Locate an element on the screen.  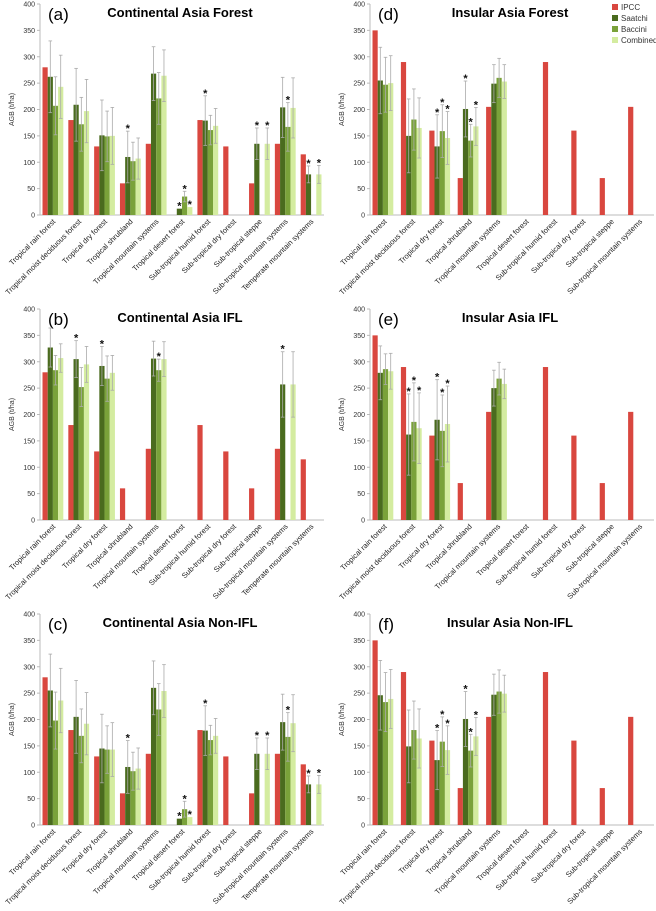
y-tick-label: 100 is located at coordinates (359, 468).